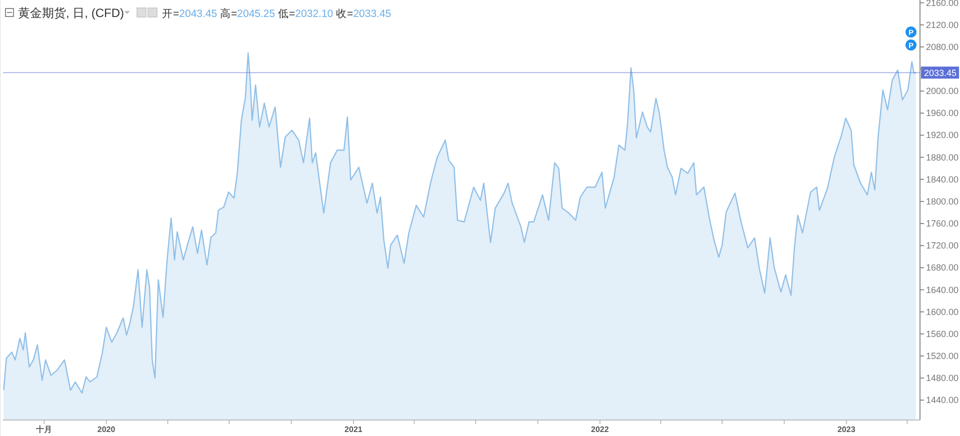 This screenshot has height=436, width=960. What do you see at coordinates (353, 429) in the screenshot?
I see `x-tick-label: 2021` at bounding box center [353, 429].